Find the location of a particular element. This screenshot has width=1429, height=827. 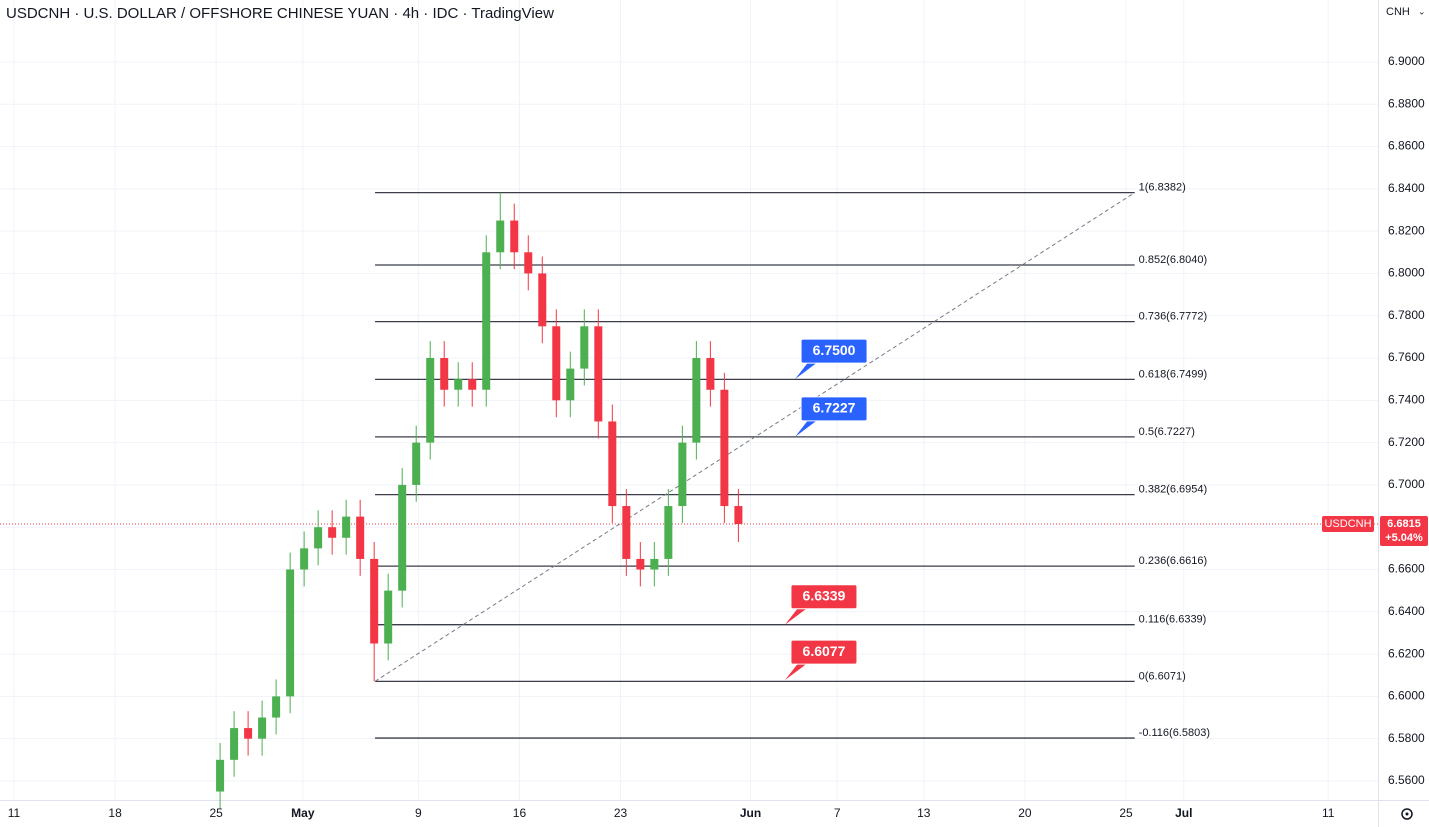

y-tick-label: 6.7400 is located at coordinates (1406, 399).